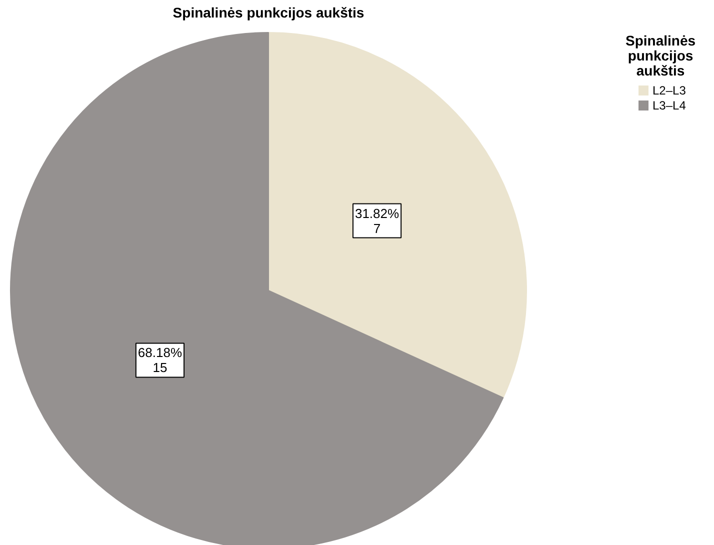 The height and width of the screenshot is (545, 714). Describe the element at coordinates (669, 91) in the screenshot. I see `legend-label: L2–L3` at that location.